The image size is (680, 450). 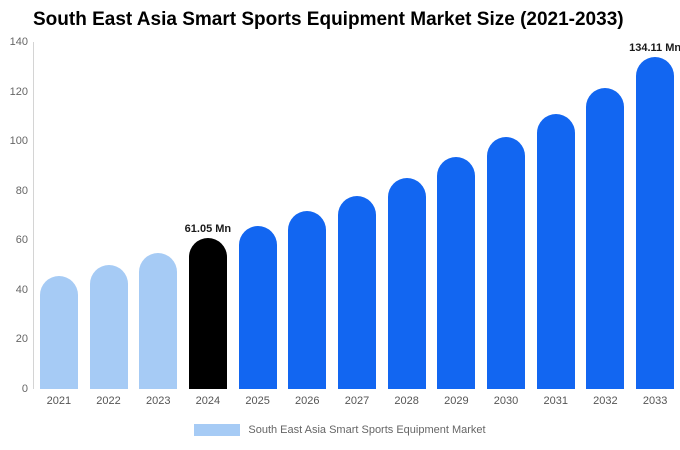 I want to click on bar-column-2022: 2022, so click(x=109, y=226).